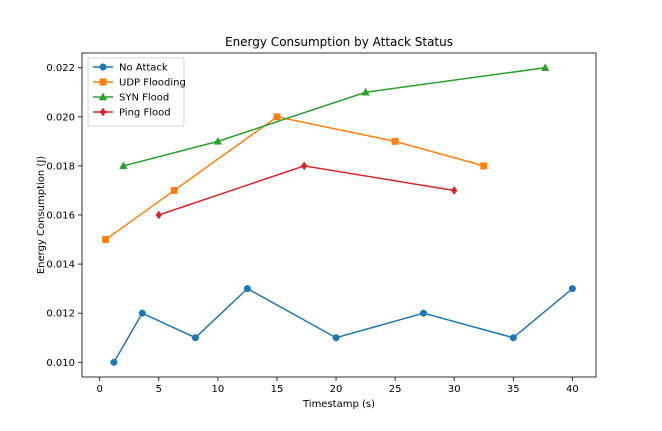 The width and height of the screenshot is (662, 431). Describe the element at coordinates (41, 215) in the screenshot. I see `y-axis-label: Energy Consumption (J)` at that location.